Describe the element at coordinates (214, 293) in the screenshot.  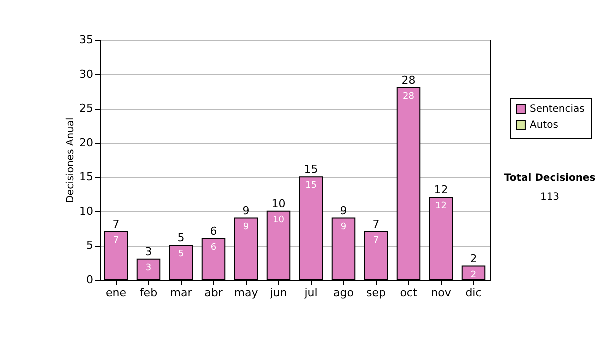
I see `x-tick-label: abr` at that location.